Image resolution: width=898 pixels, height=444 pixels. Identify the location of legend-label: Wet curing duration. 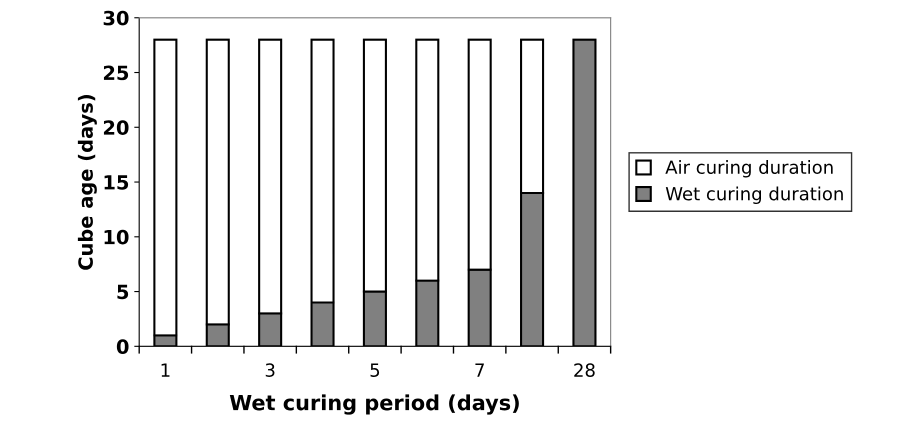
(754, 195).